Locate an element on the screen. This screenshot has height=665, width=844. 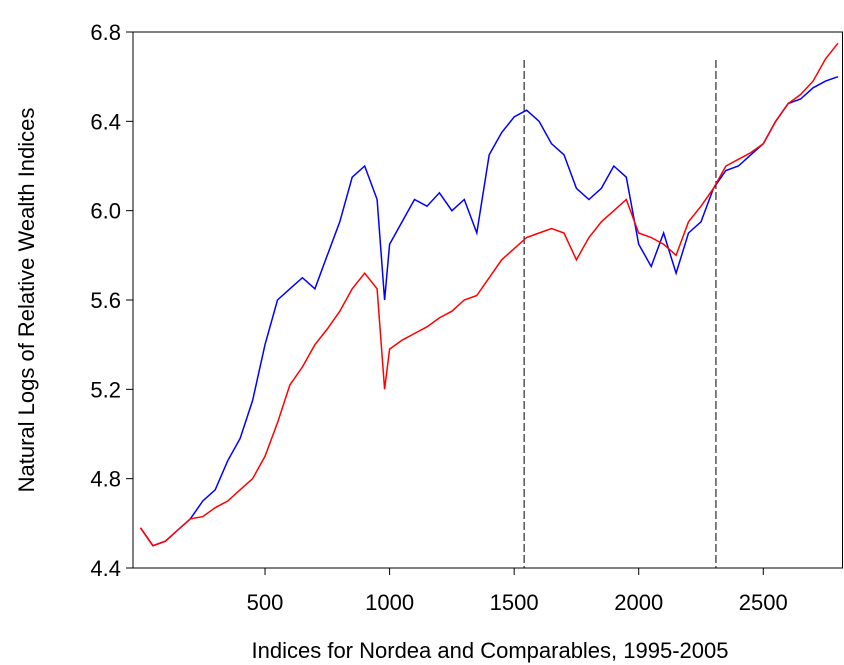
y-tick-label: 6.0 is located at coordinates (105, 211).